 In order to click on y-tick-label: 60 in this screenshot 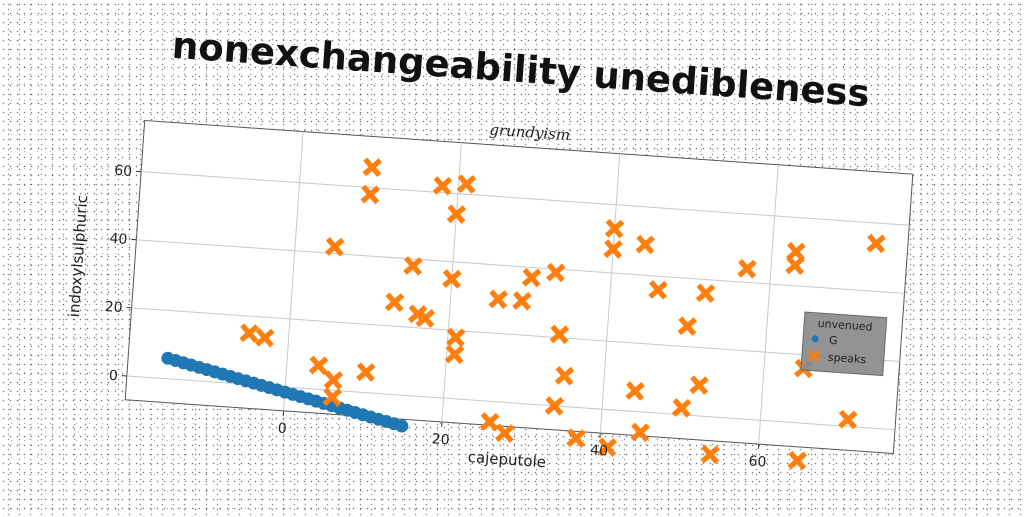, I will do `click(123, 171)`.